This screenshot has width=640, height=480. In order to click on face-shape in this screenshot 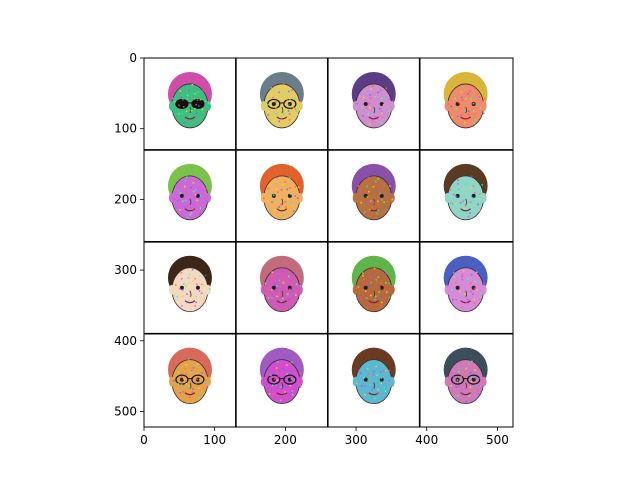, I will do `click(466, 198)`.